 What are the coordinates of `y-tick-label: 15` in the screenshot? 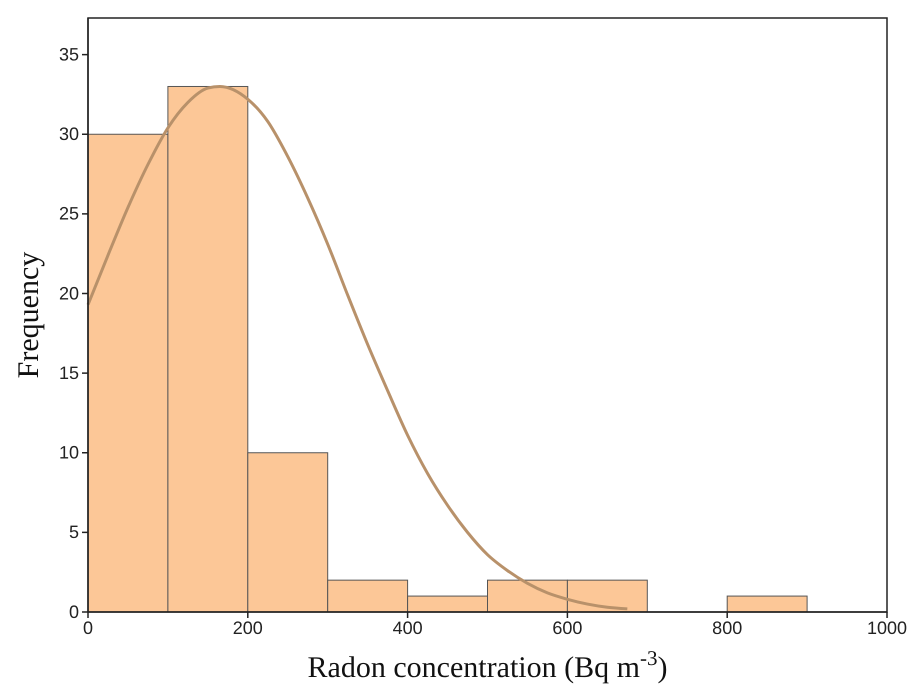 It's located at (68, 372).